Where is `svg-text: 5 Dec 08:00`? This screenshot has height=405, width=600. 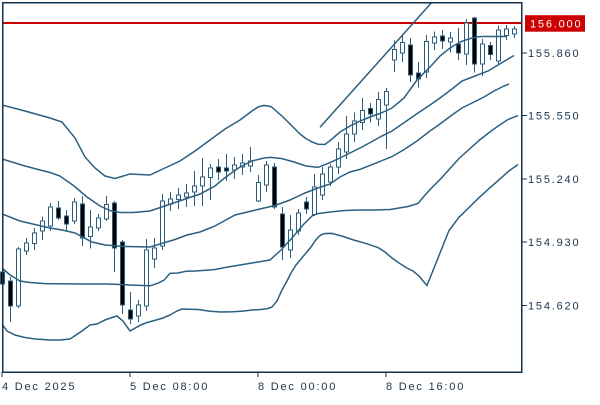 svg-text: 5 Dec 08:00 is located at coordinates (169, 387).